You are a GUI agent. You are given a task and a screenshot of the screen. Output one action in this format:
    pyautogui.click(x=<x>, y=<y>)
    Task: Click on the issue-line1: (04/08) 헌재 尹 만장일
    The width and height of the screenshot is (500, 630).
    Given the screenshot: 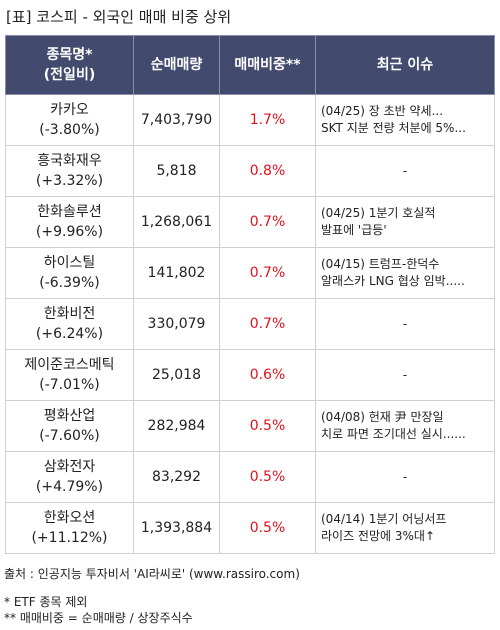 What is the action you would take?
    pyautogui.click(x=382, y=417)
    